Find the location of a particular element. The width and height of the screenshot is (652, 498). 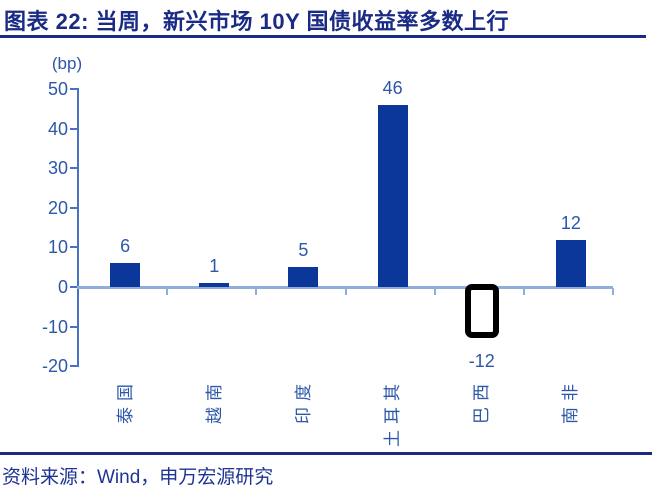

y-tick-label: 10 is located at coordinates (57, 247).